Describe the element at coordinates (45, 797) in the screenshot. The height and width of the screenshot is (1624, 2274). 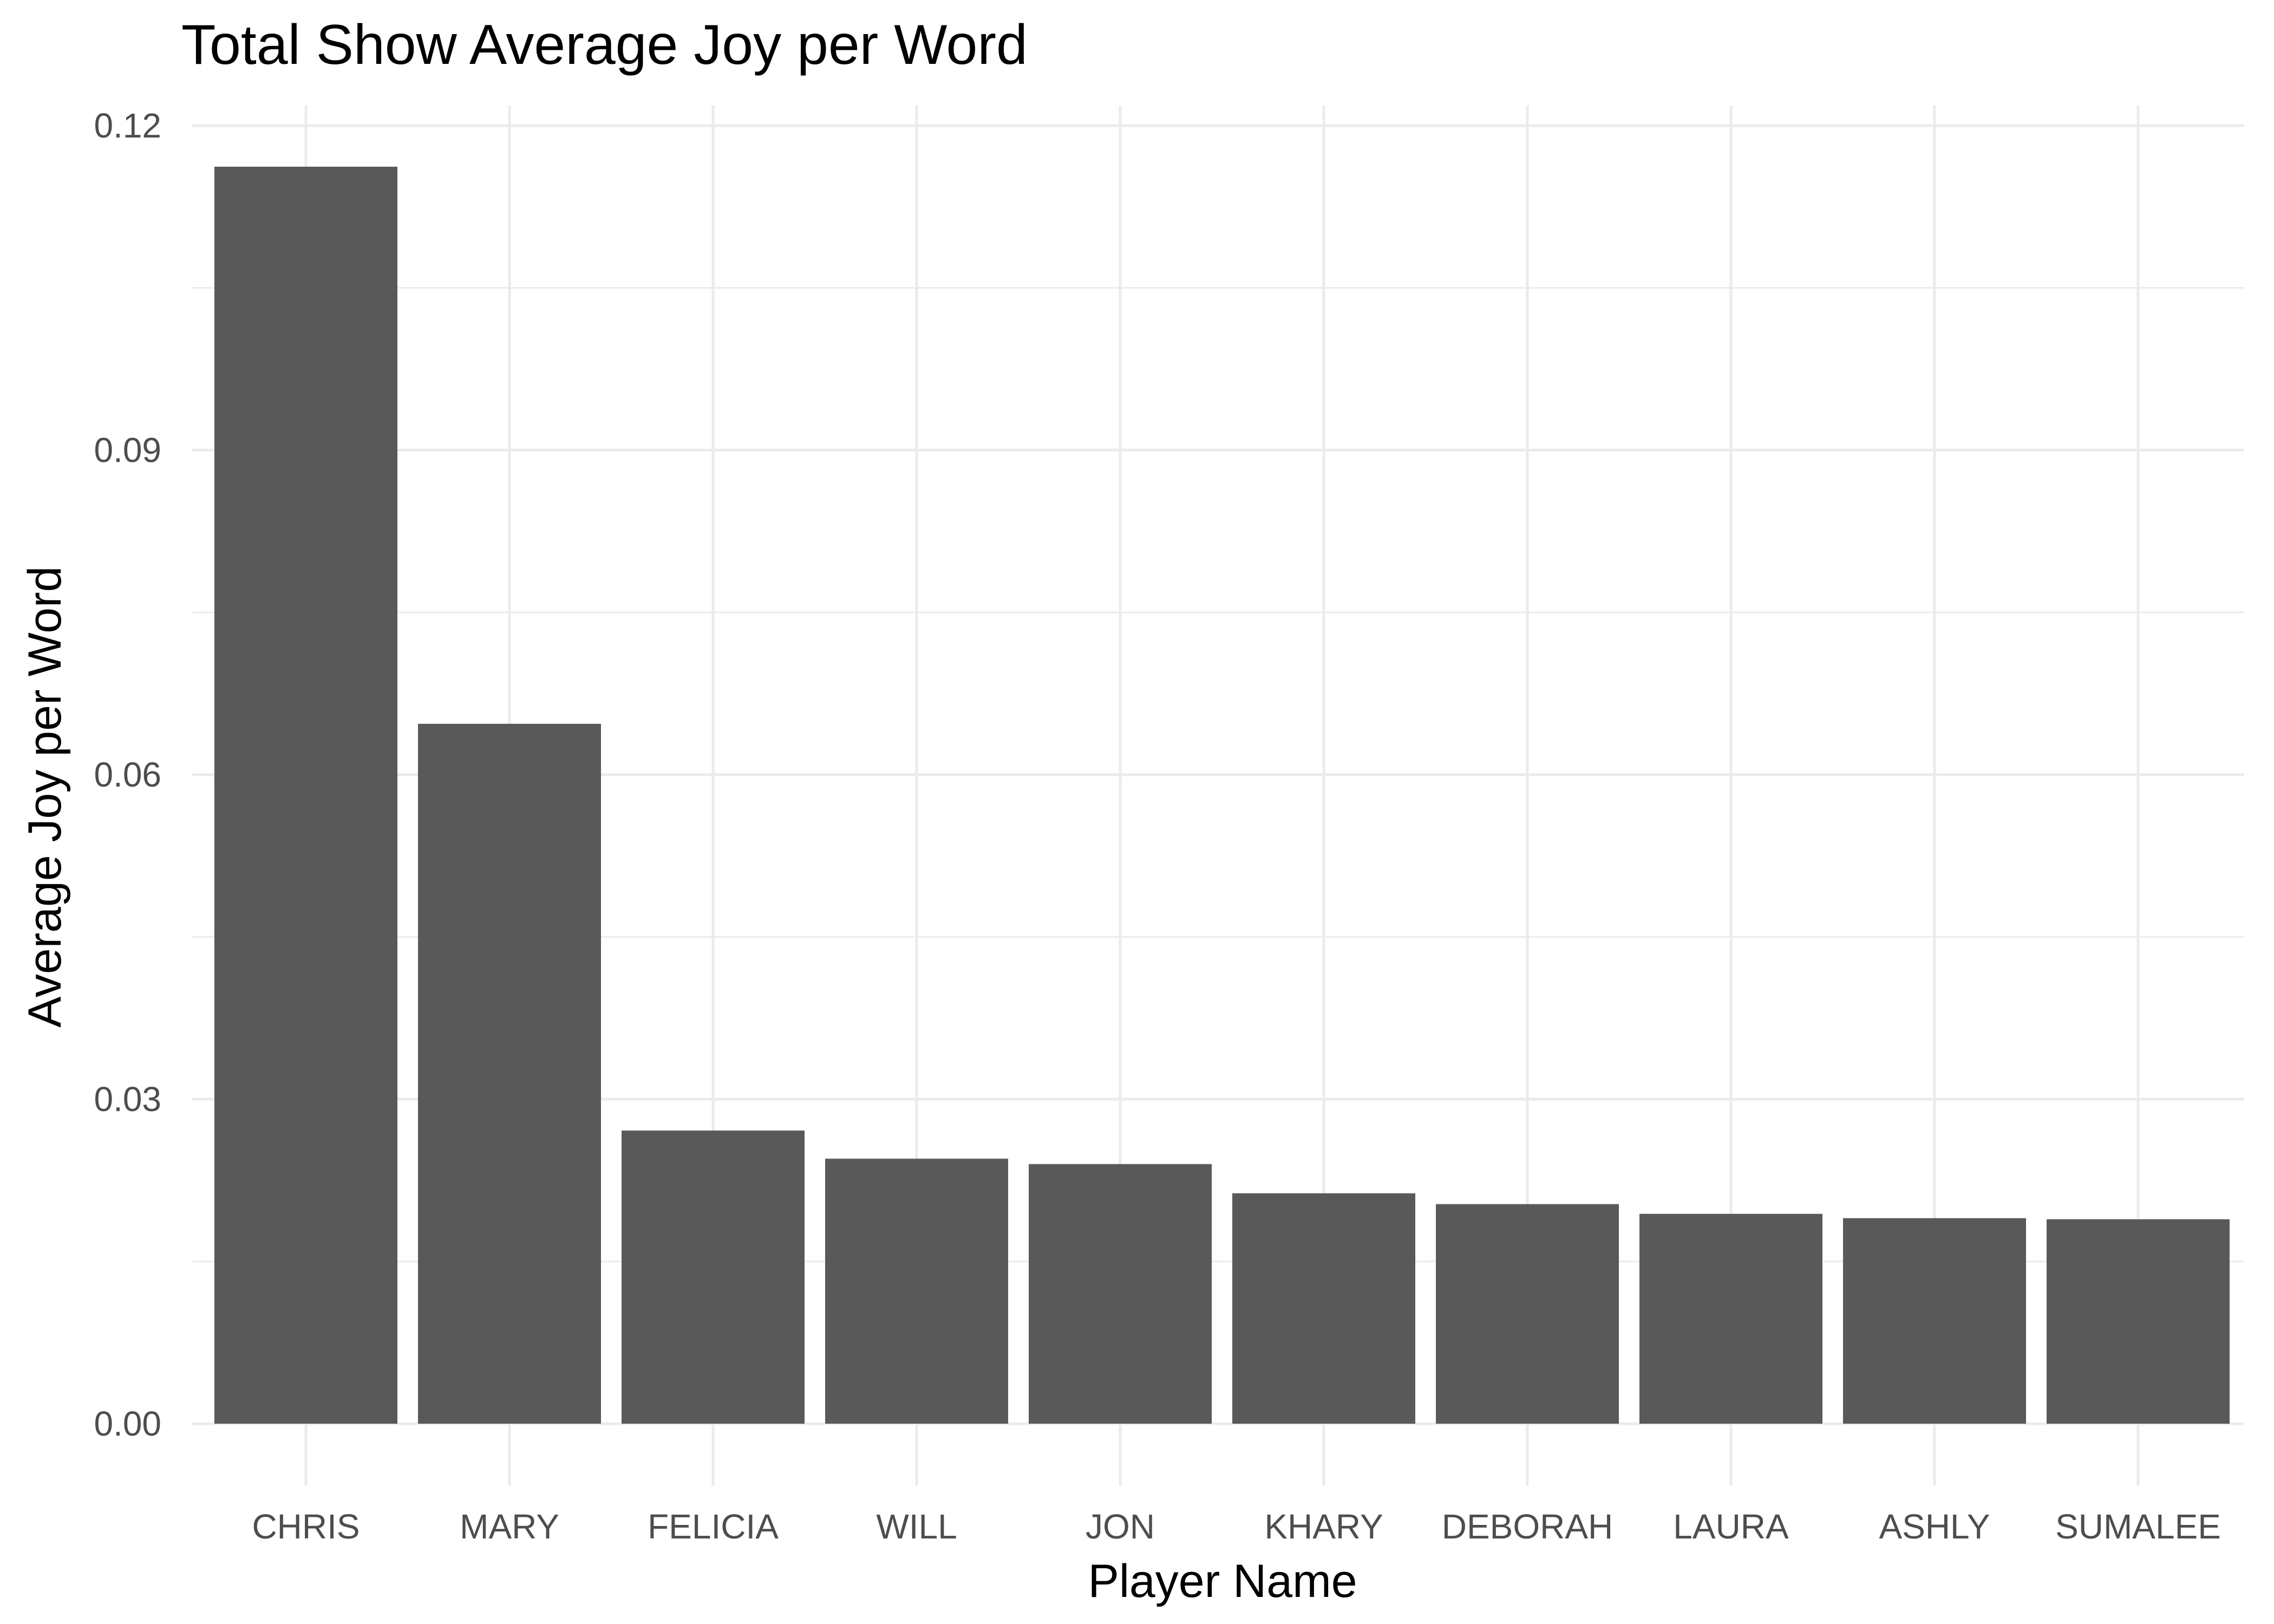
I see `y-axis-title: Average Joy per Word` at that location.